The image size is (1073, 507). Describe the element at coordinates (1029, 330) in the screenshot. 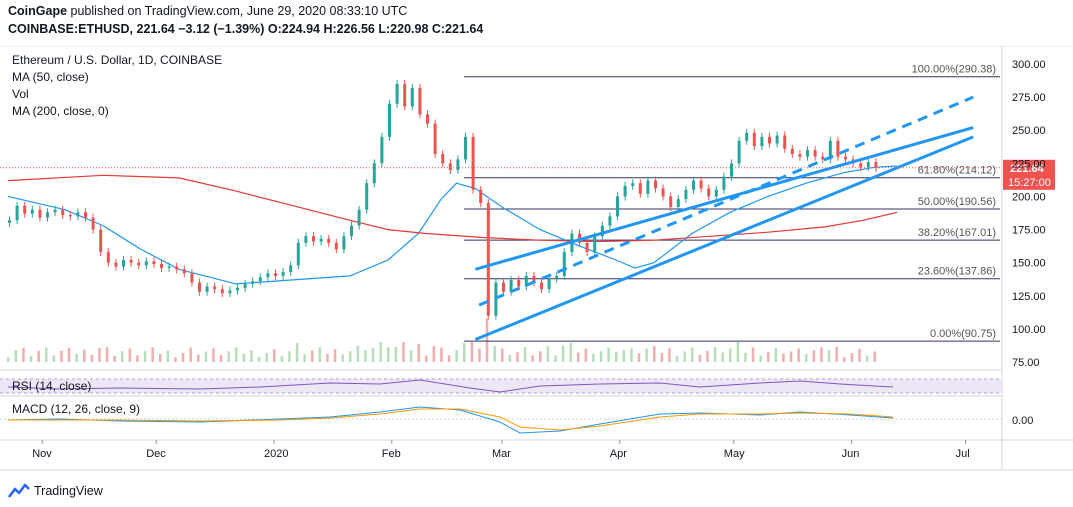

I see `price-tick-label: 100.00` at that location.